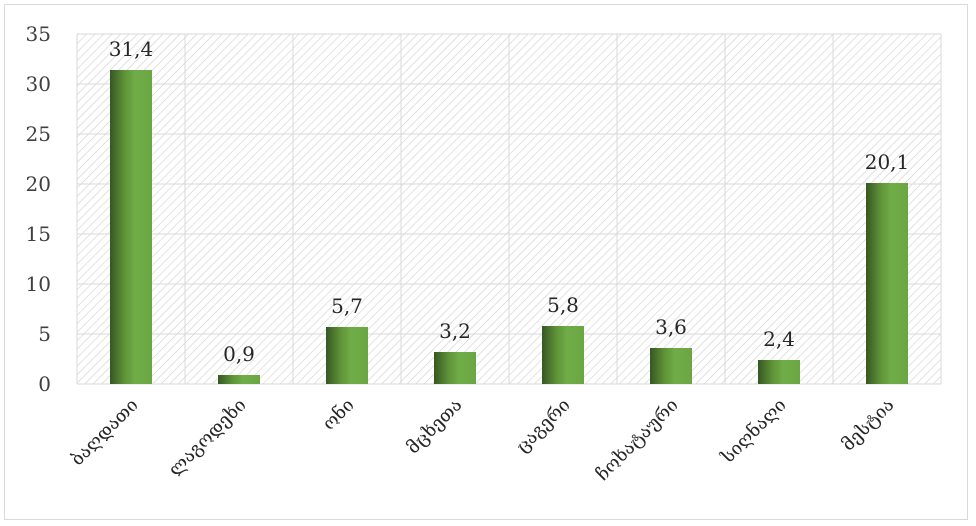 The width and height of the screenshot is (976, 526). What do you see at coordinates (44, 334) in the screenshot?
I see `y-tick-label: 5` at bounding box center [44, 334].